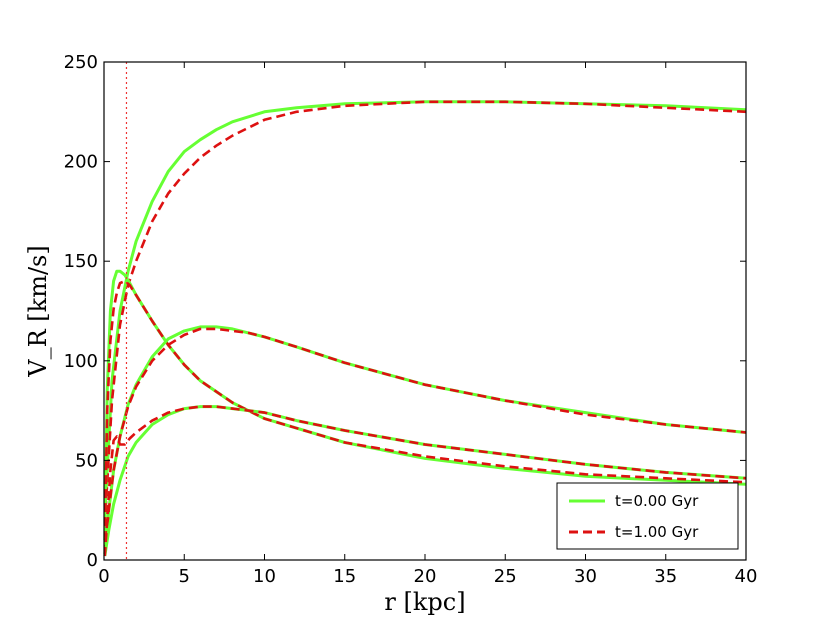  Describe the element at coordinates (585, 576) in the screenshot. I see `x-tick-label-6: 30` at that location.